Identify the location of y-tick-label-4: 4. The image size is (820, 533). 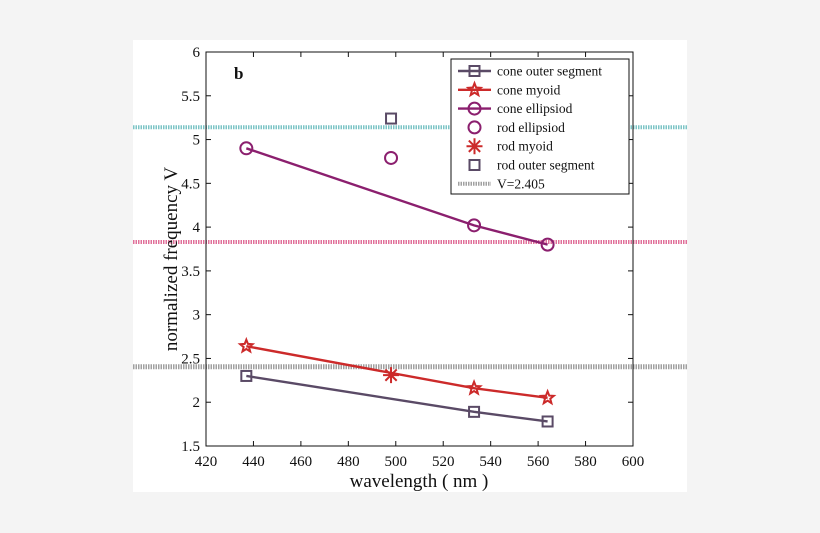
(197, 228).